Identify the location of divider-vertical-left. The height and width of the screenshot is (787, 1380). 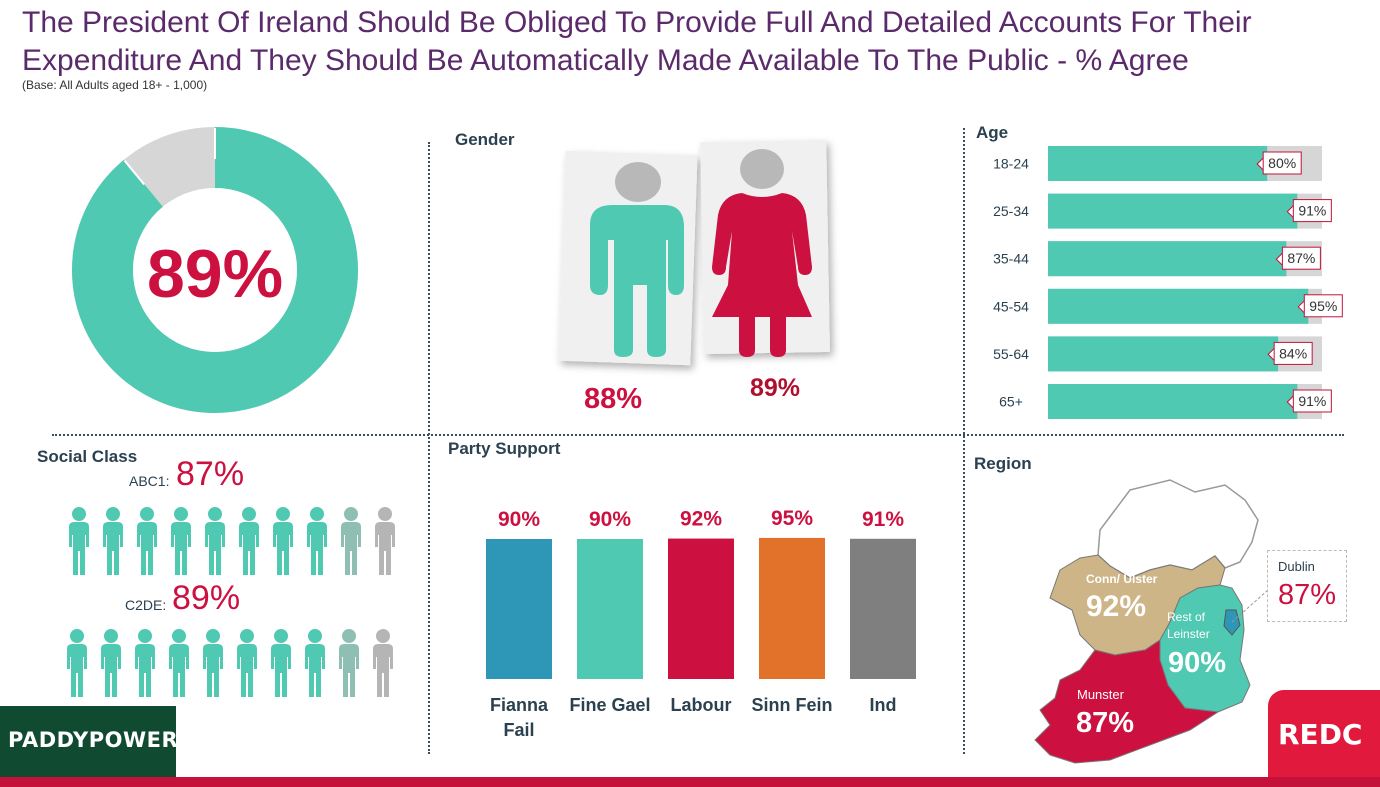
(429, 448).